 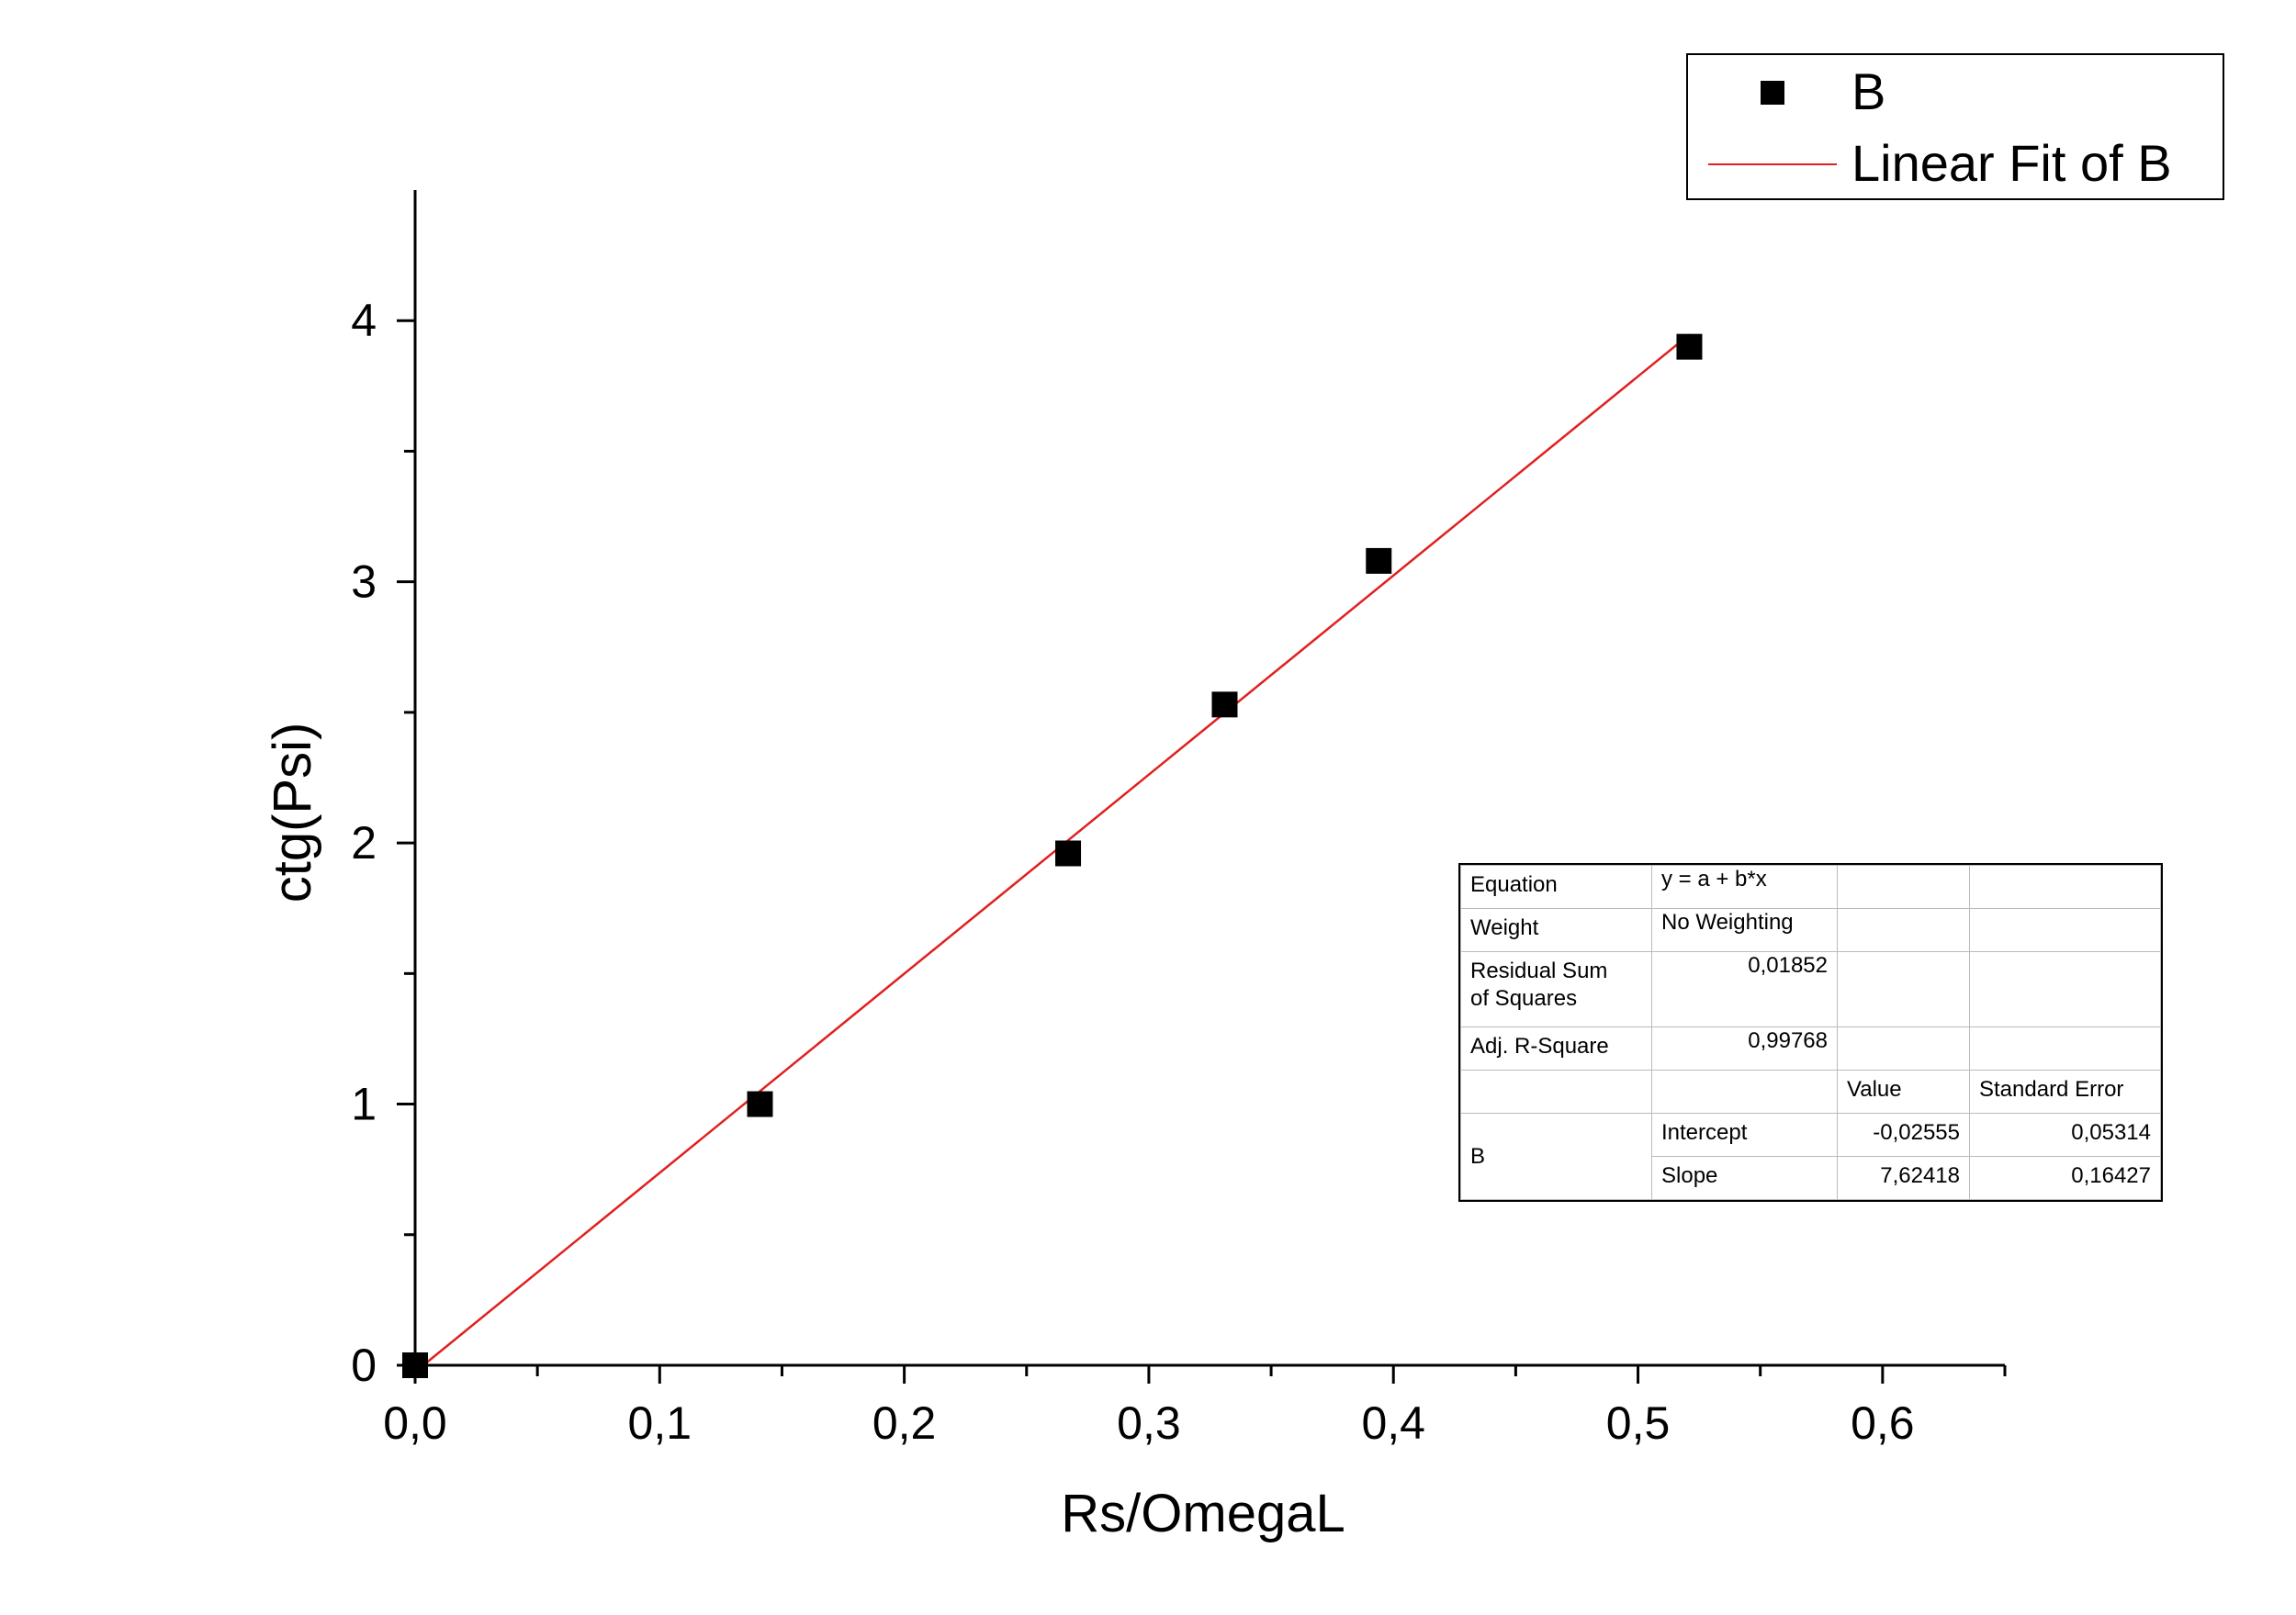 What do you see at coordinates (1903, 1135) in the screenshot?
I see `intercept-value: -0,02555` at bounding box center [1903, 1135].